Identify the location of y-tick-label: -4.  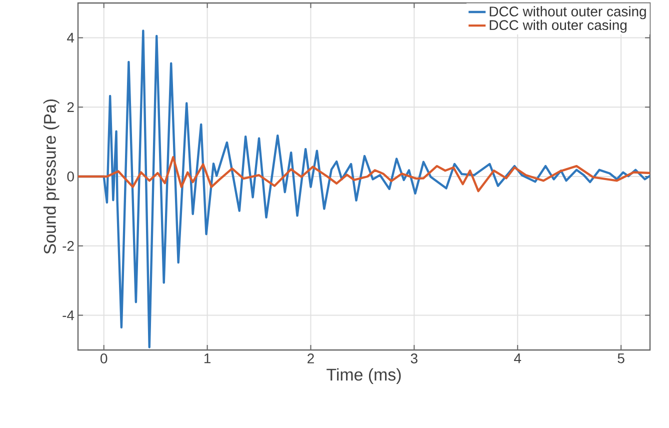
(68, 315).